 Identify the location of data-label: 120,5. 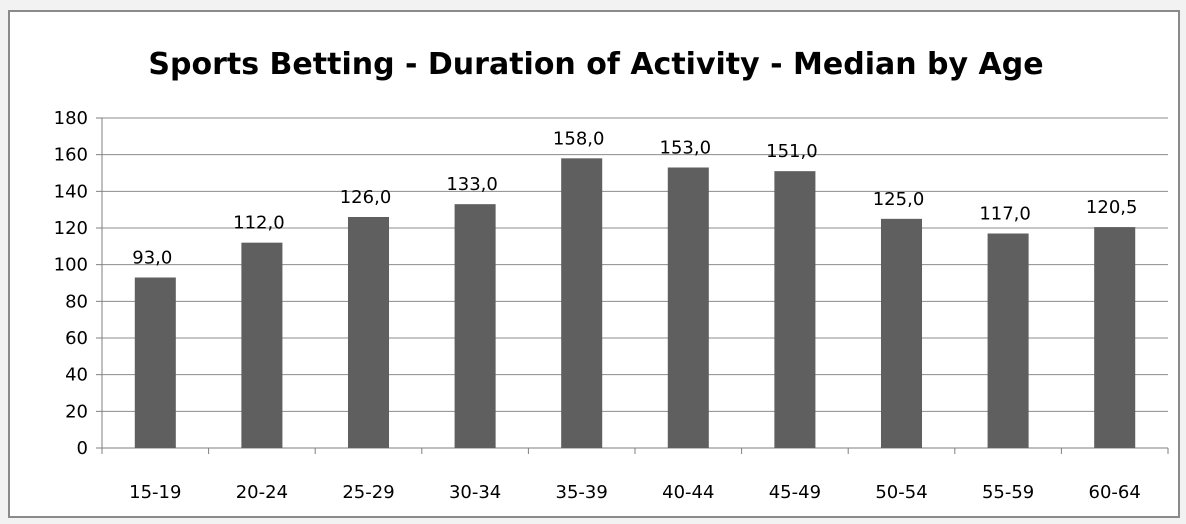
(1112, 207).